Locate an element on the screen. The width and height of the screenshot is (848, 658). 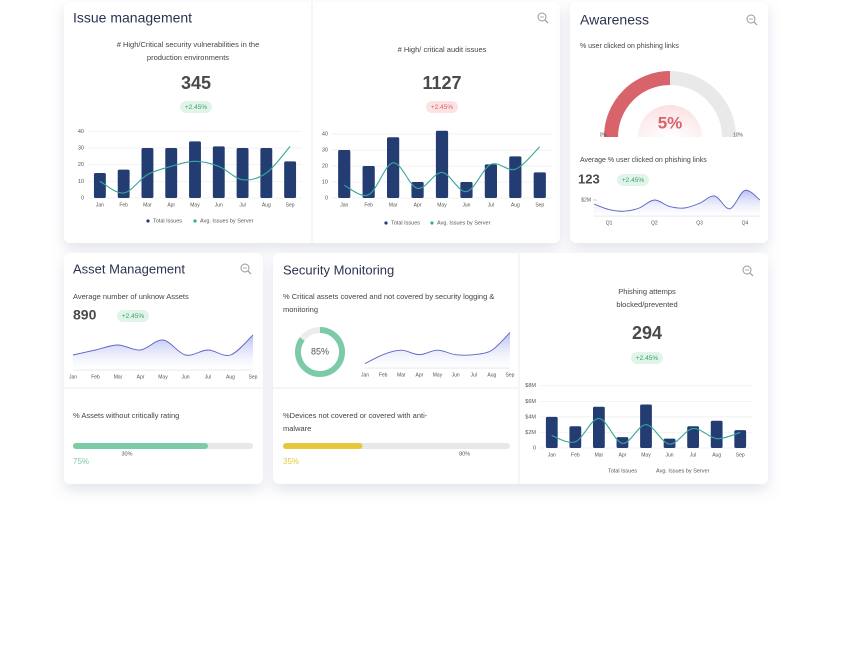
gauge-max: 10% is located at coordinates (738, 135).